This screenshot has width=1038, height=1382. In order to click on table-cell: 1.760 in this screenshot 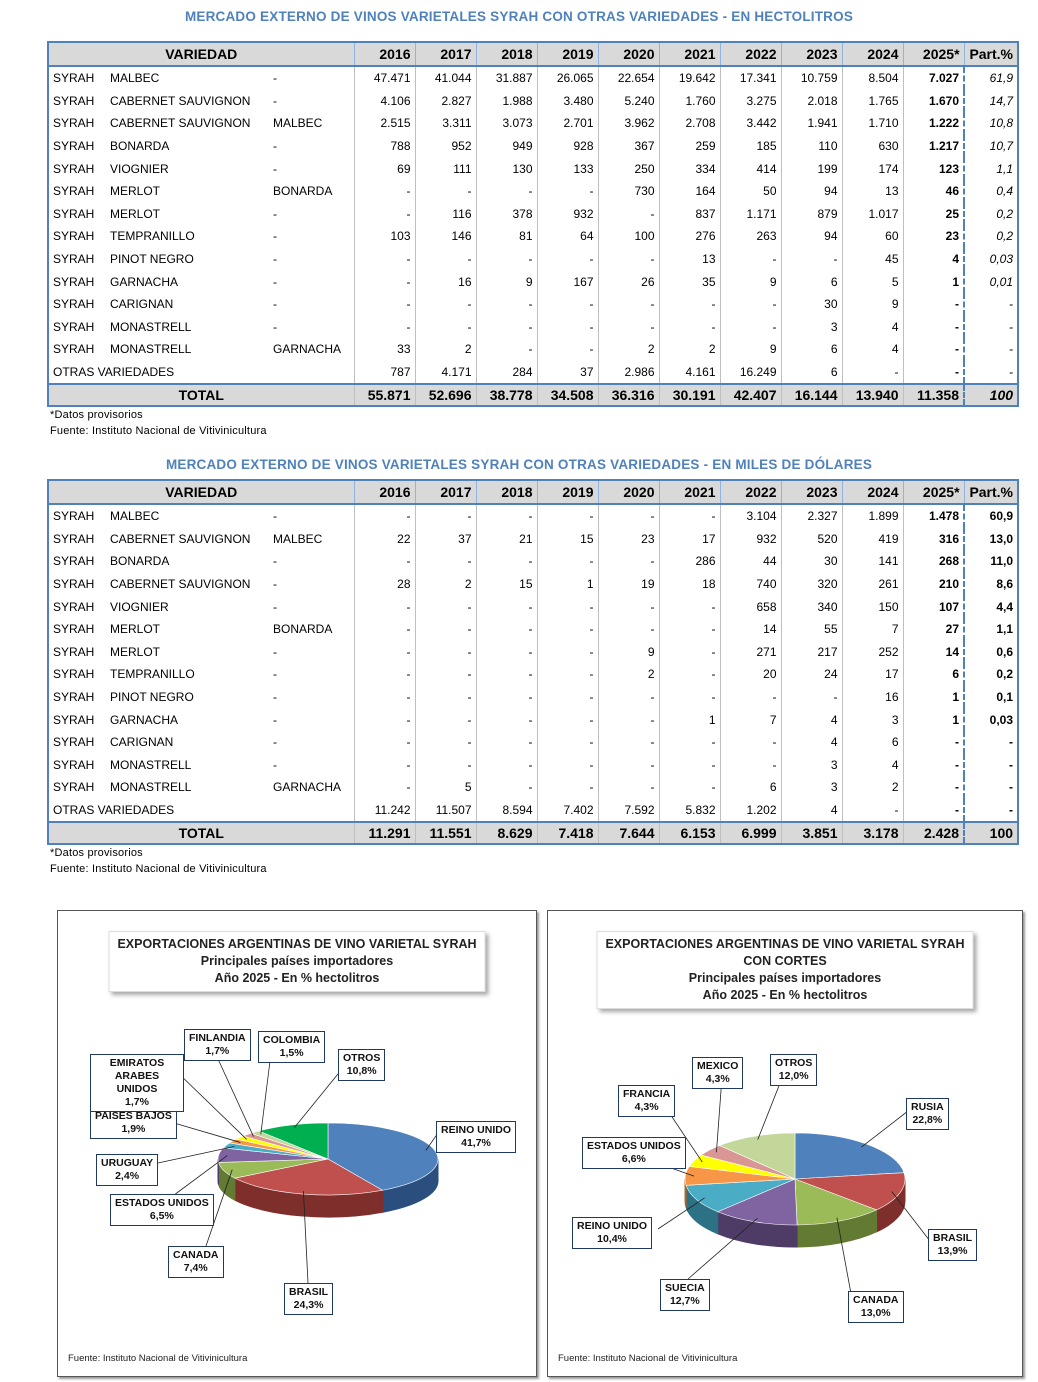, I will do `click(690, 101)`.